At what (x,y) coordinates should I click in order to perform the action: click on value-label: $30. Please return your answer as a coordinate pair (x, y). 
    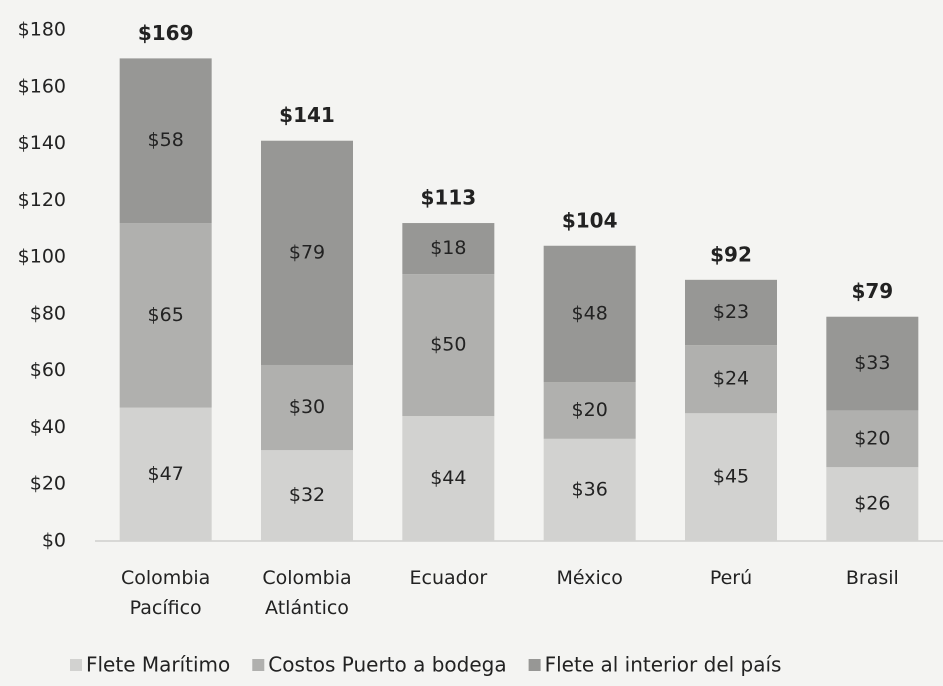
    Looking at the image, I should click on (307, 407).